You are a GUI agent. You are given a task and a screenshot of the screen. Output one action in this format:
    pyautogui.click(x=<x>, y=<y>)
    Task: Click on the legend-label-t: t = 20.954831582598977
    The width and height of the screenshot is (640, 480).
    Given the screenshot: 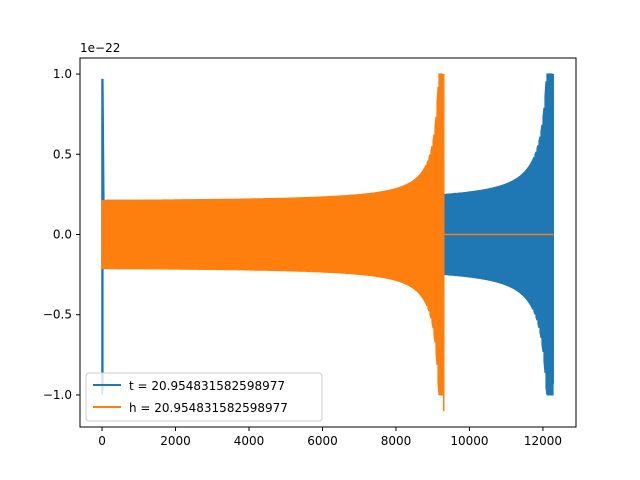 What is the action you would take?
    pyautogui.click(x=207, y=386)
    